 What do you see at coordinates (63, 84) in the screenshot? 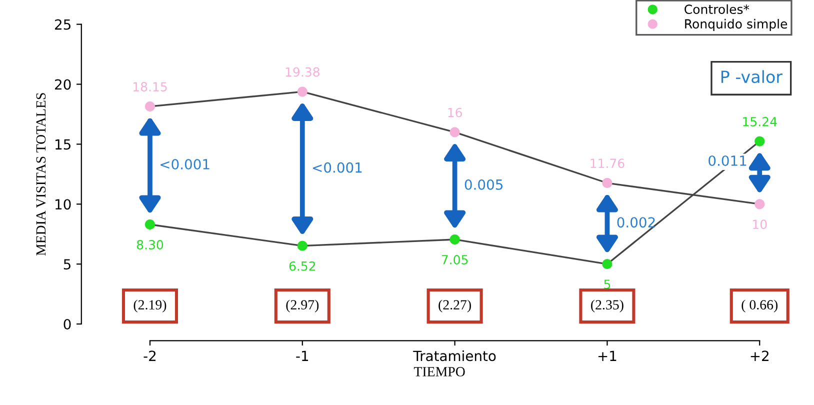
I see `y-tick-label: 20` at bounding box center [63, 84].